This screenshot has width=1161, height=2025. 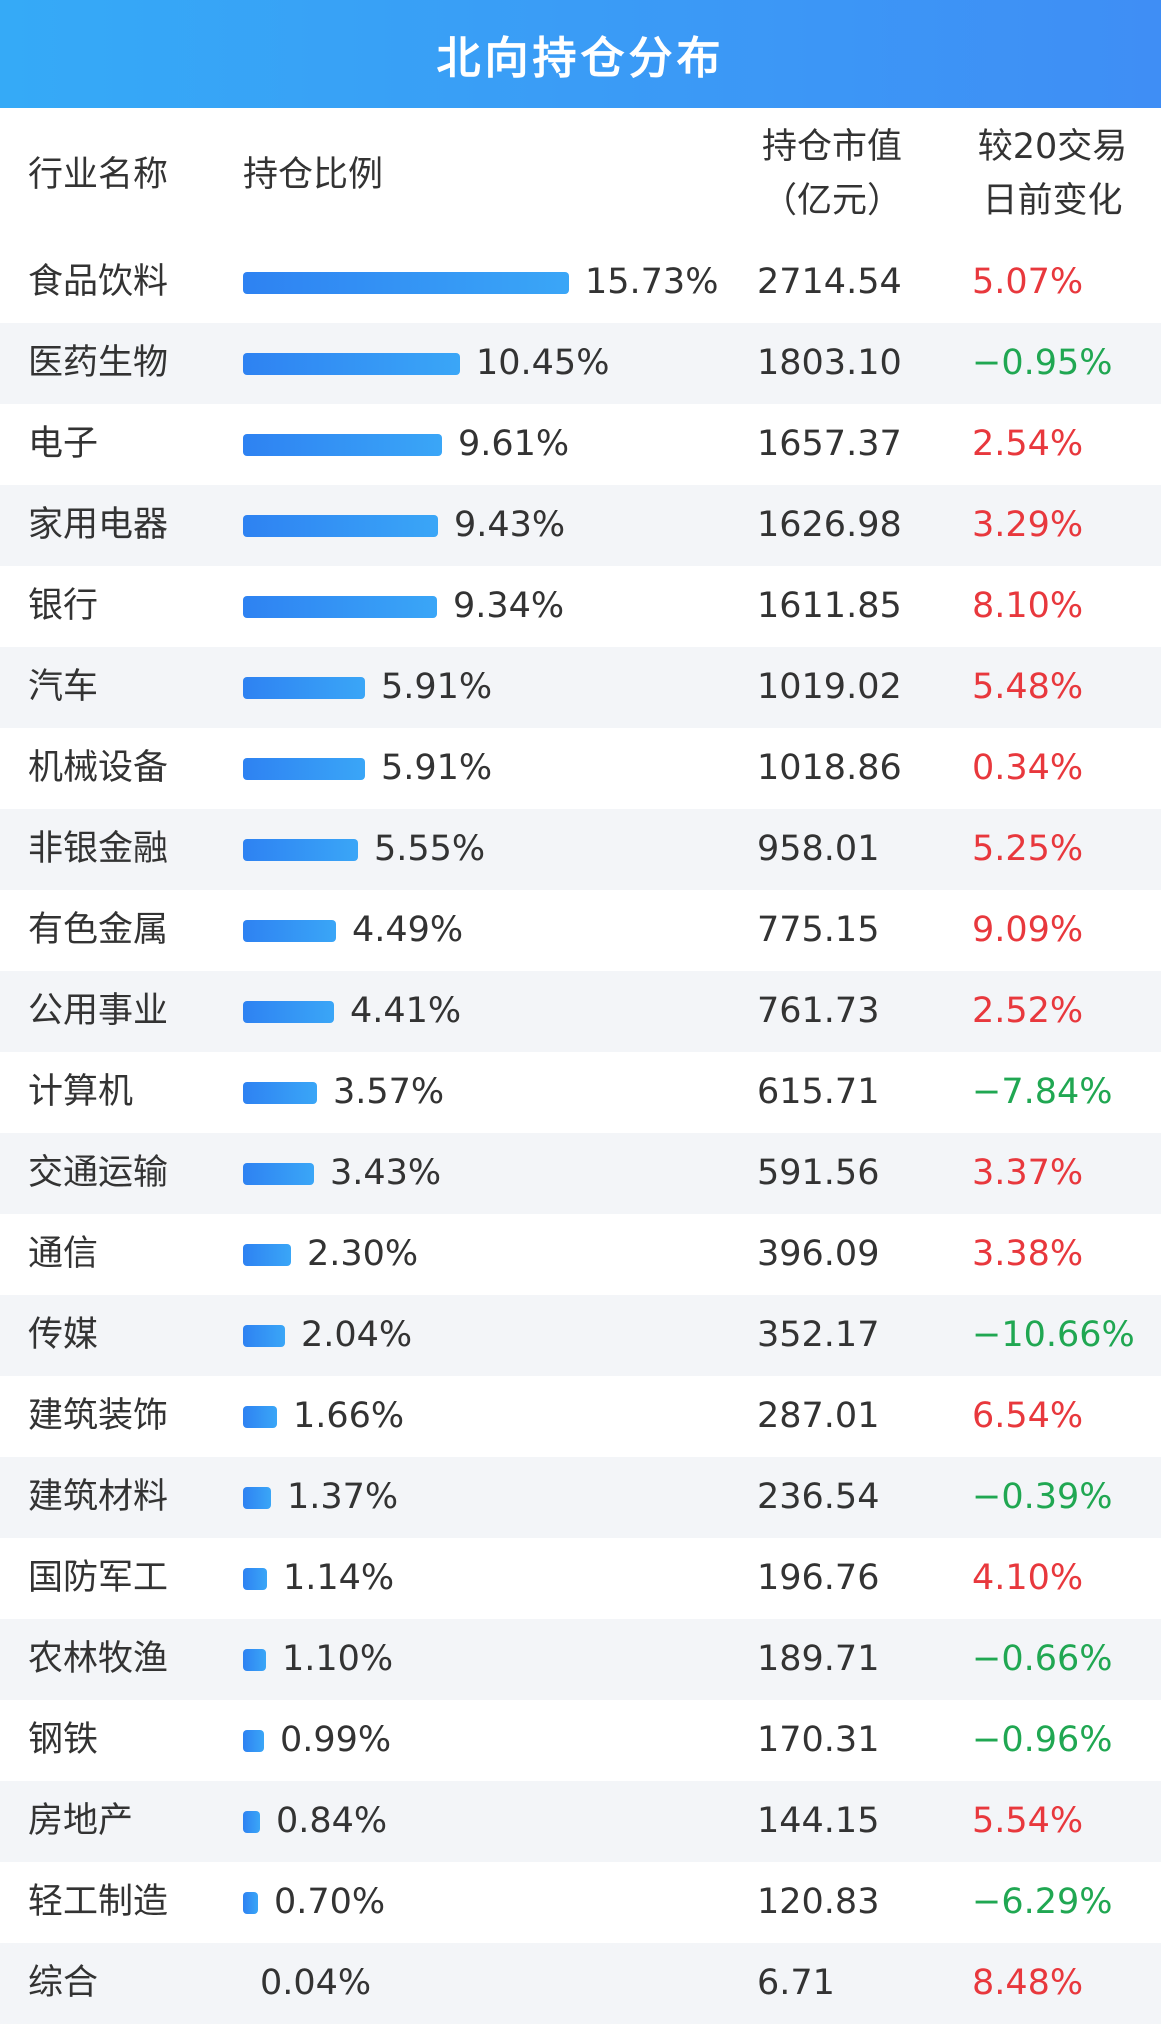 What do you see at coordinates (796, 1983) in the screenshot?
I see `holding-value: 6.71` at bounding box center [796, 1983].